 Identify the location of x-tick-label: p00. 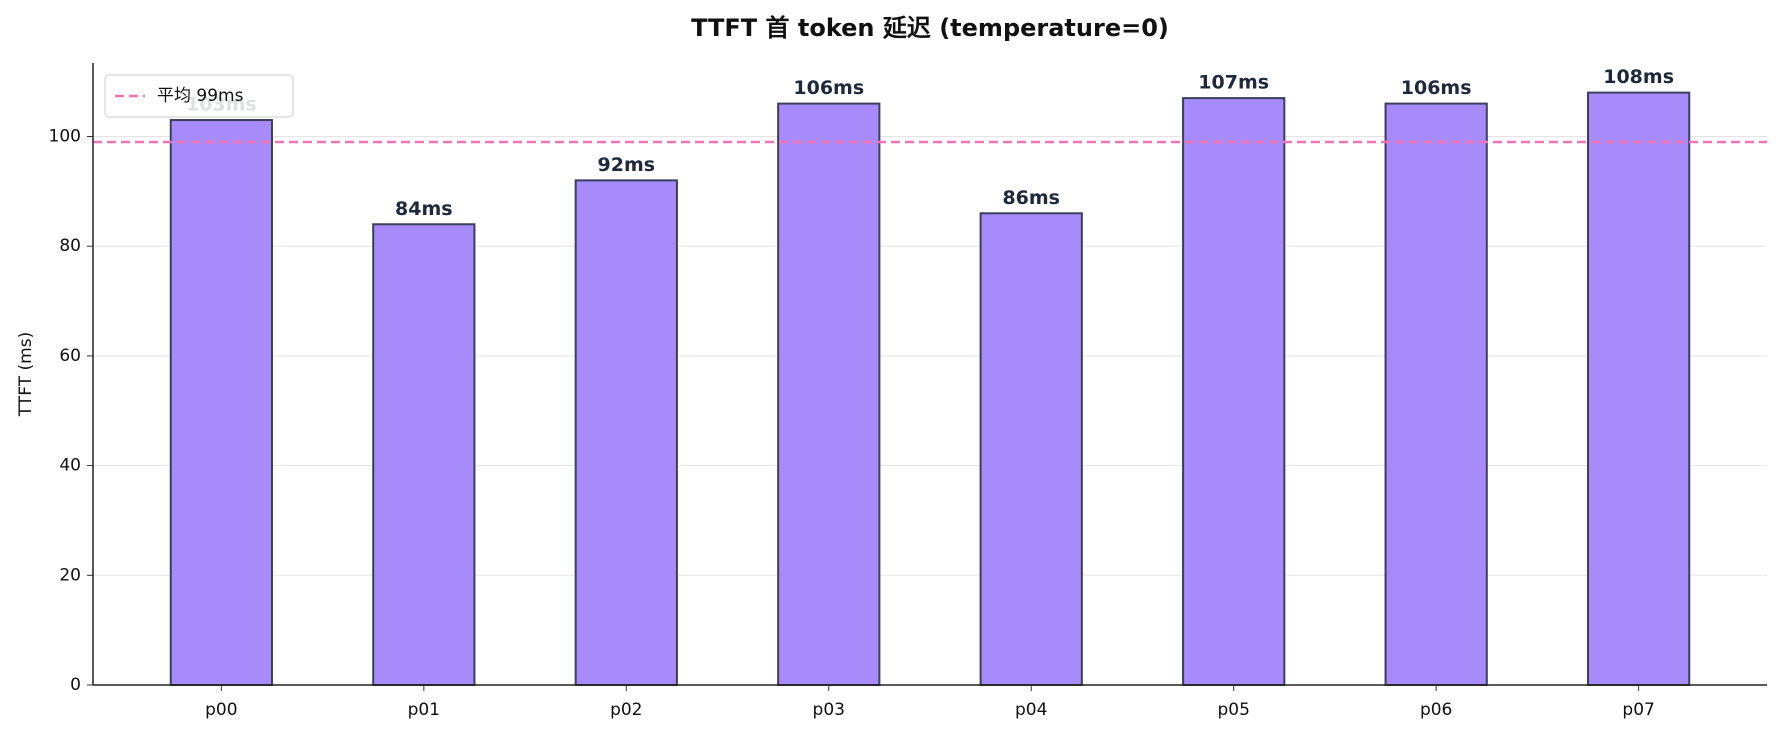
(221, 710).